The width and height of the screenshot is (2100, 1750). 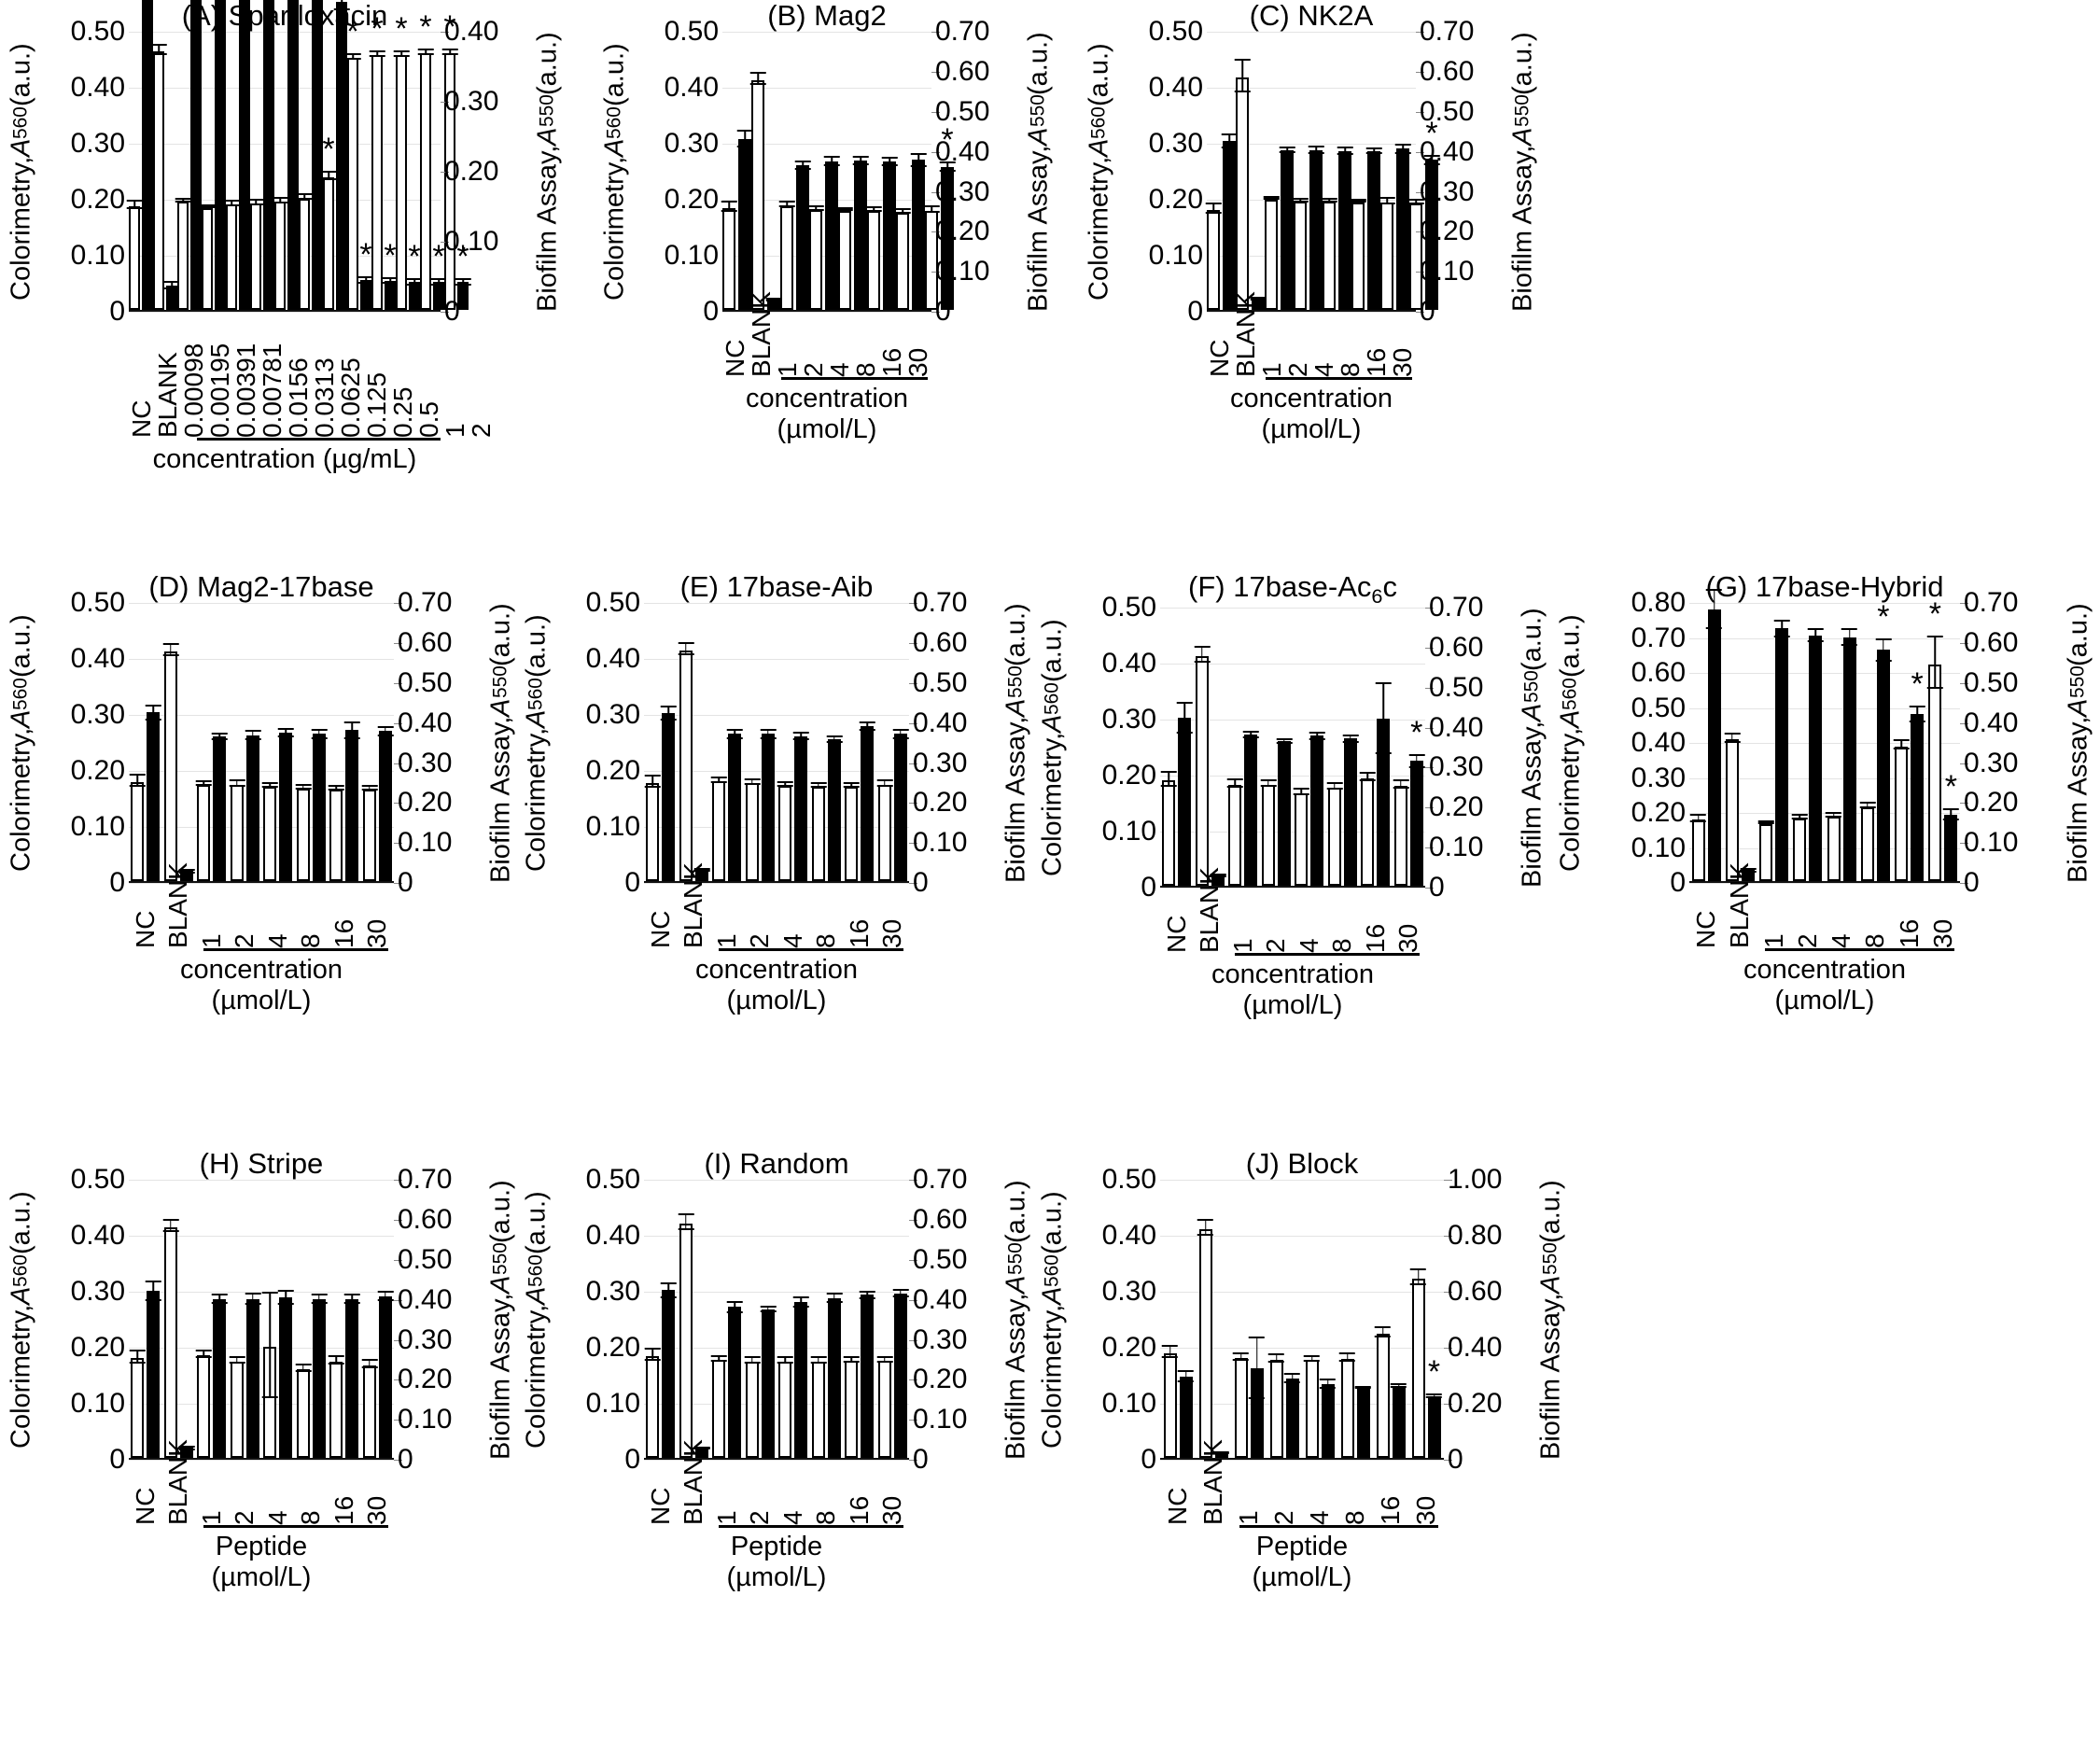 What do you see at coordinates (1117, 747) in the screenshot?
I see `left-axis-ticks: 0 0.10 0.20 0.30 0.40 0.50` at bounding box center [1117, 747].